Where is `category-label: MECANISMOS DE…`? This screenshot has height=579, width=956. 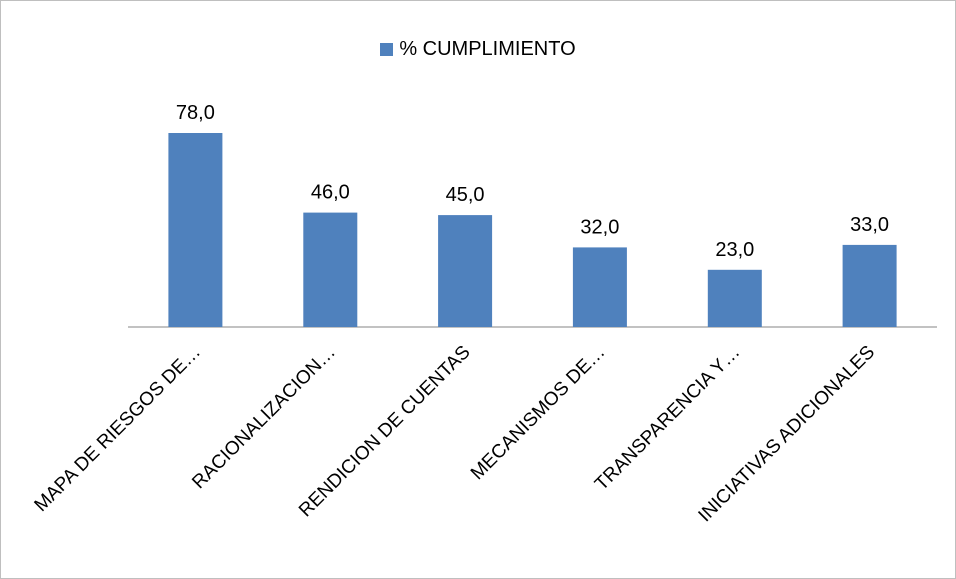 category-label: MECANISMOS DE… is located at coordinates (538, 413).